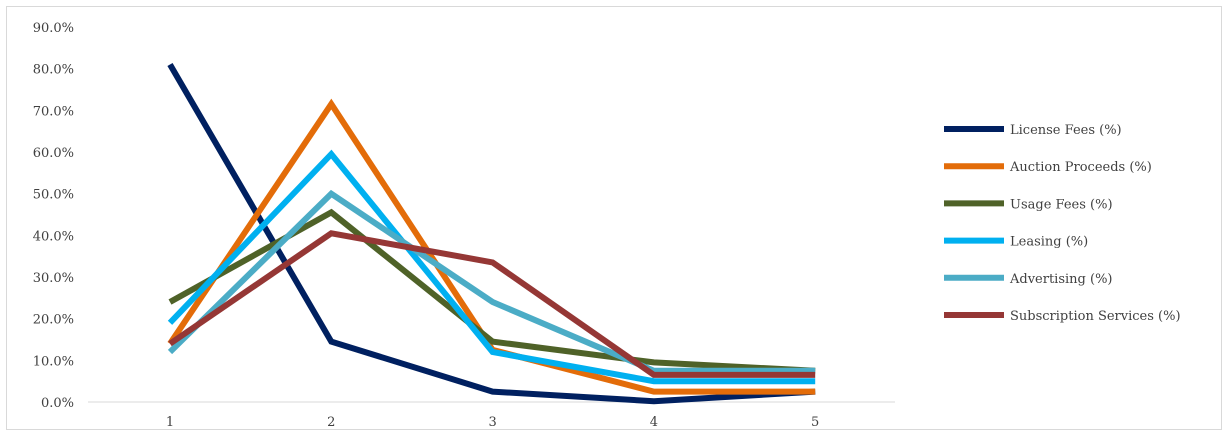 The height and width of the screenshot is (436, 1232). What do you see at coordinates (53, 195) in the screenshot?
I see `y-tick-label: 50.0%` at bounding box center [53, 195].